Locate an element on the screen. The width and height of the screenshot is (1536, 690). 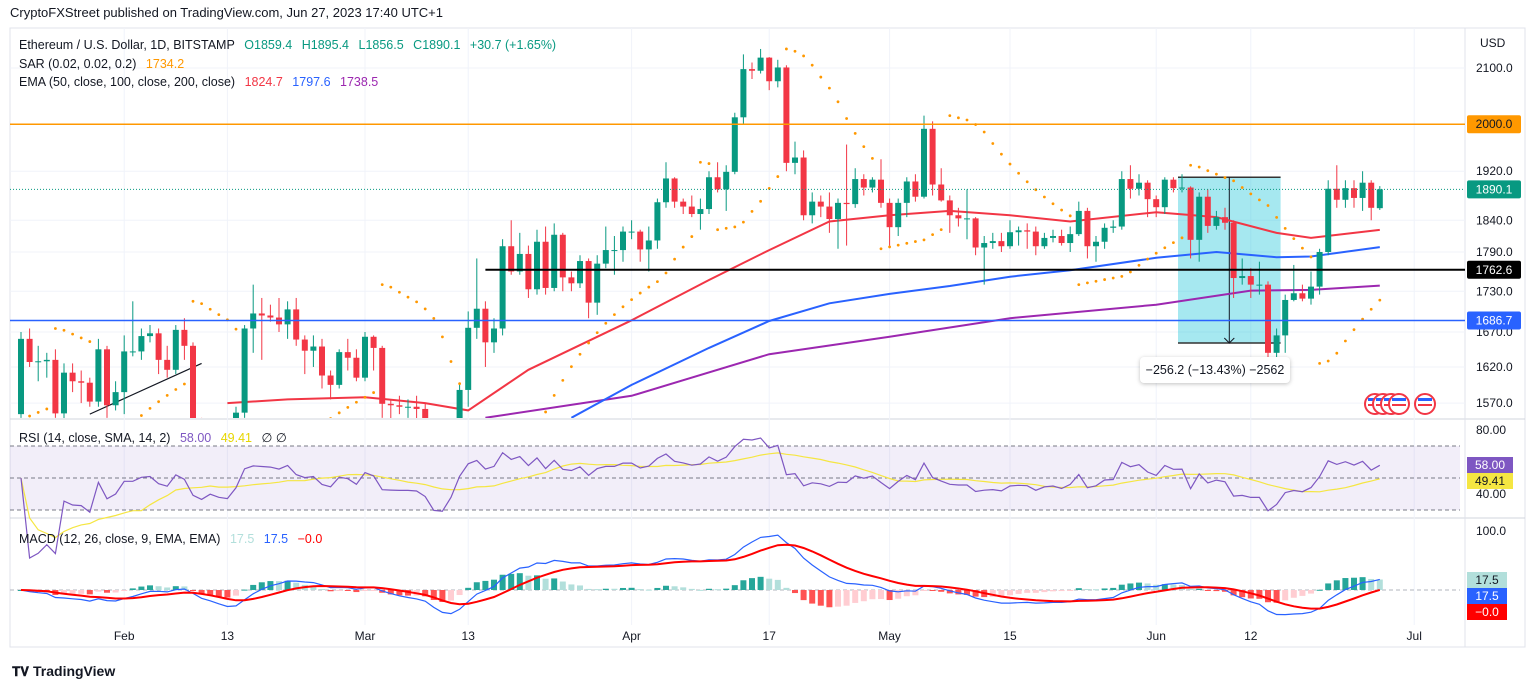
sar-value: 1734.2 is located at coordinates (165, 64).